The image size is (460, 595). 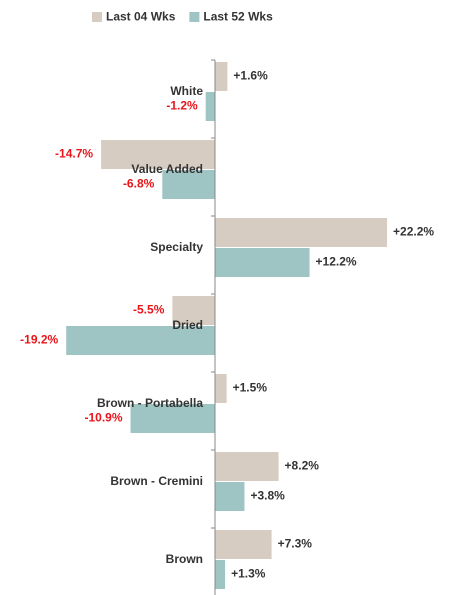 I want to click on category-label: White, so click(x=186, y=91).